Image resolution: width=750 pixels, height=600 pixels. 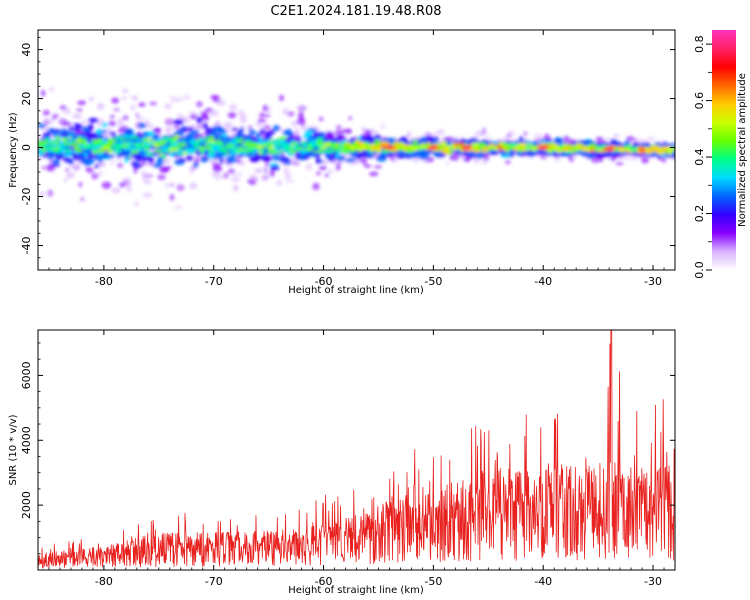 I want to click on snr-x-tick-label: -30, so click(x=653, y=581).